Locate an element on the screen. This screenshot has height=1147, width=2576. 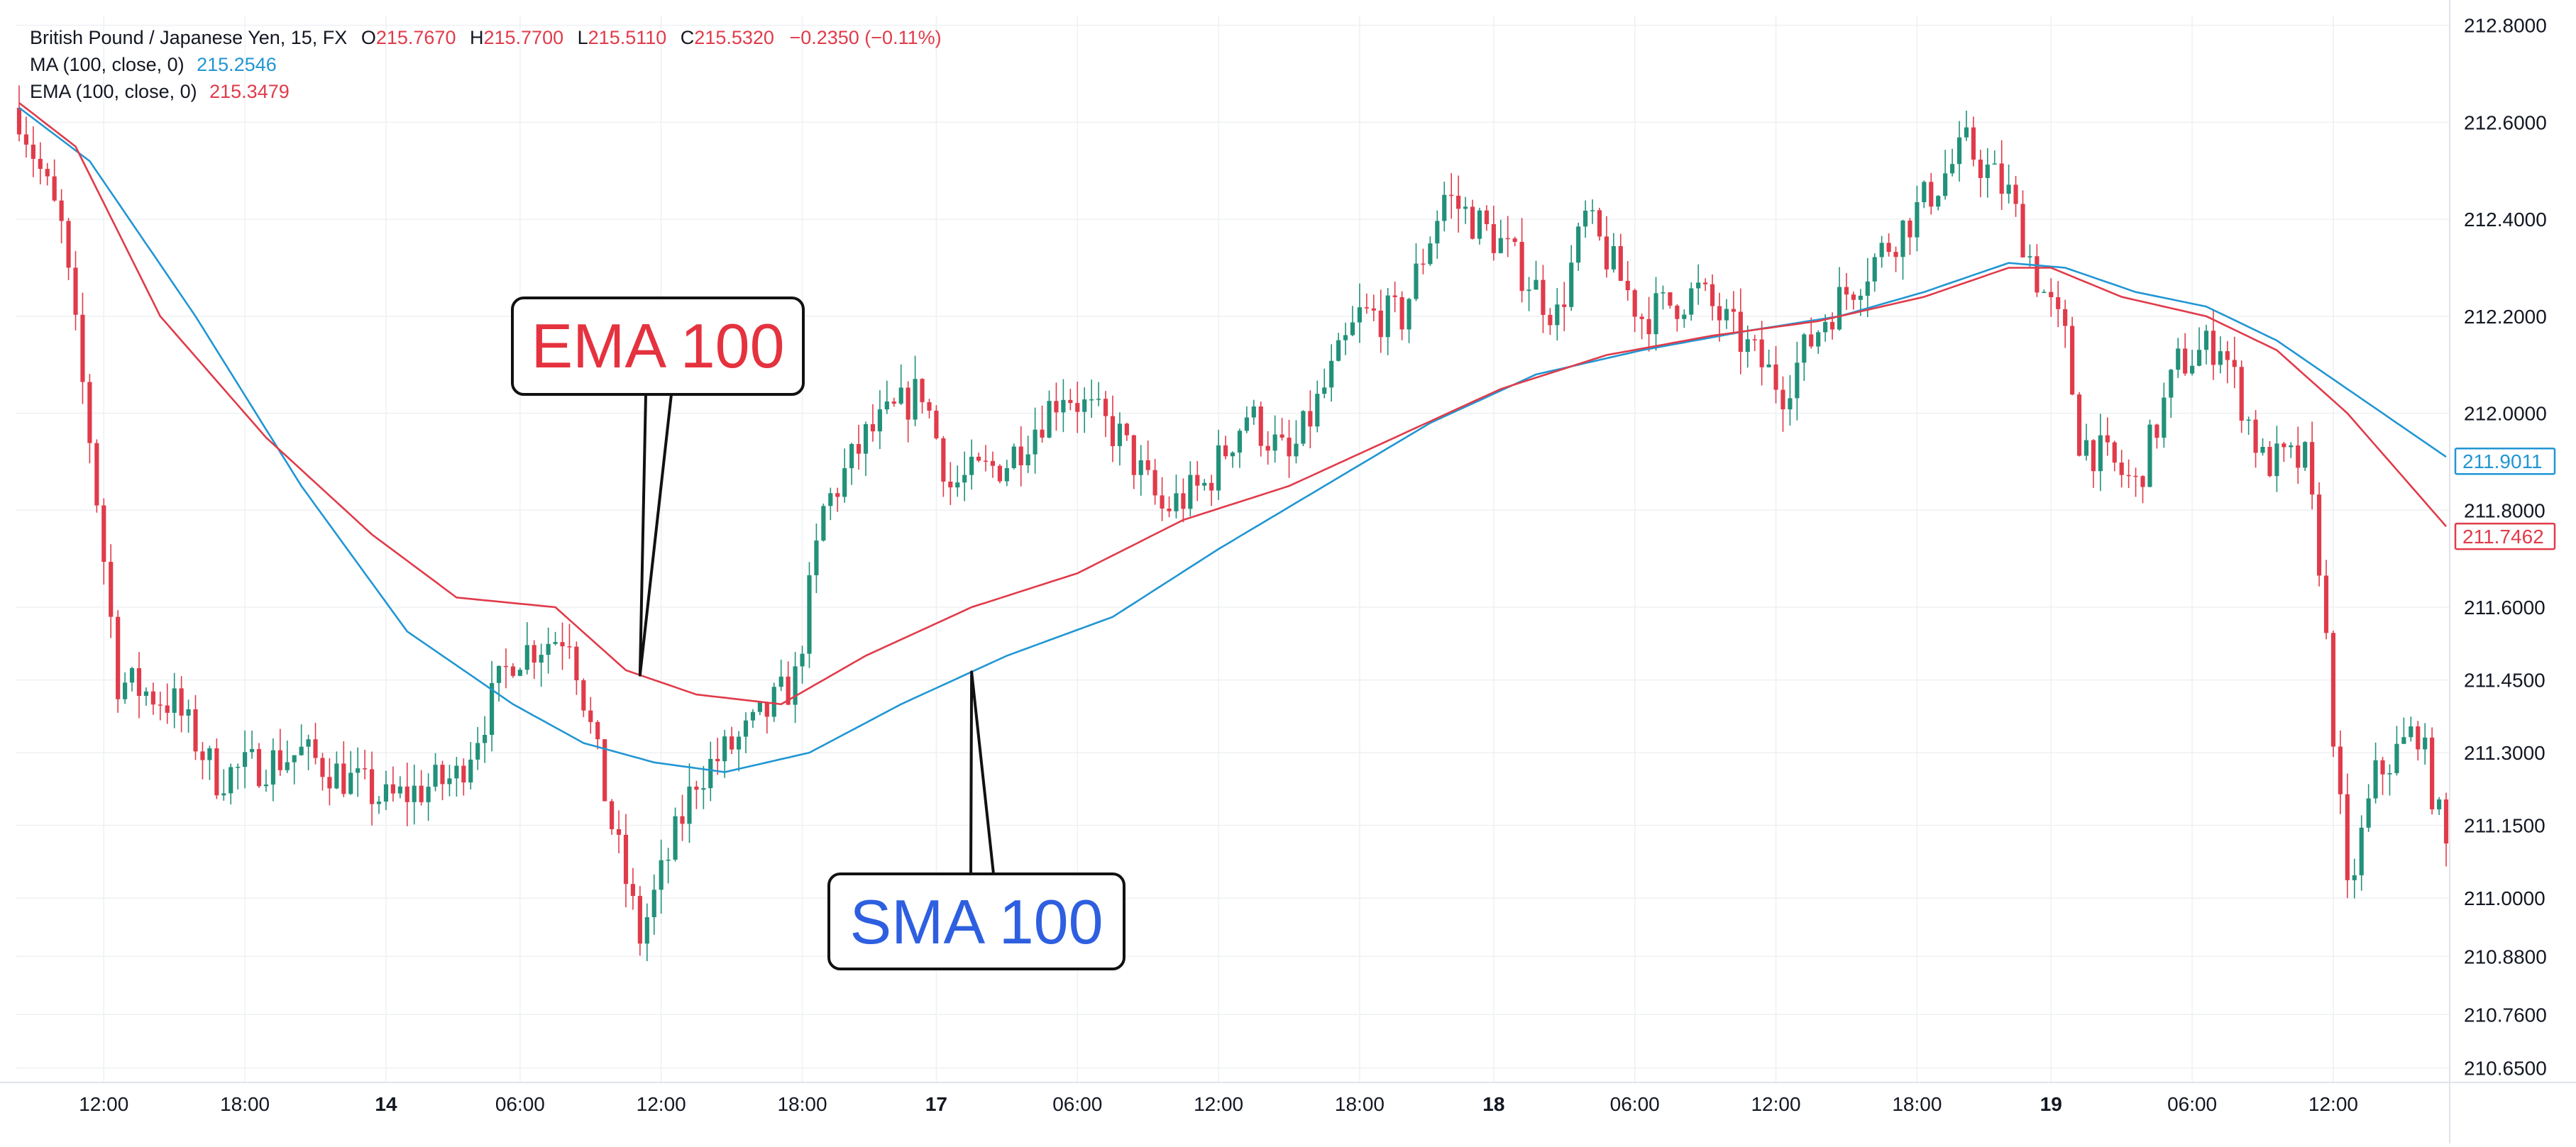
ema-last-value-badge-frame is located at coordinates (2505, 536).